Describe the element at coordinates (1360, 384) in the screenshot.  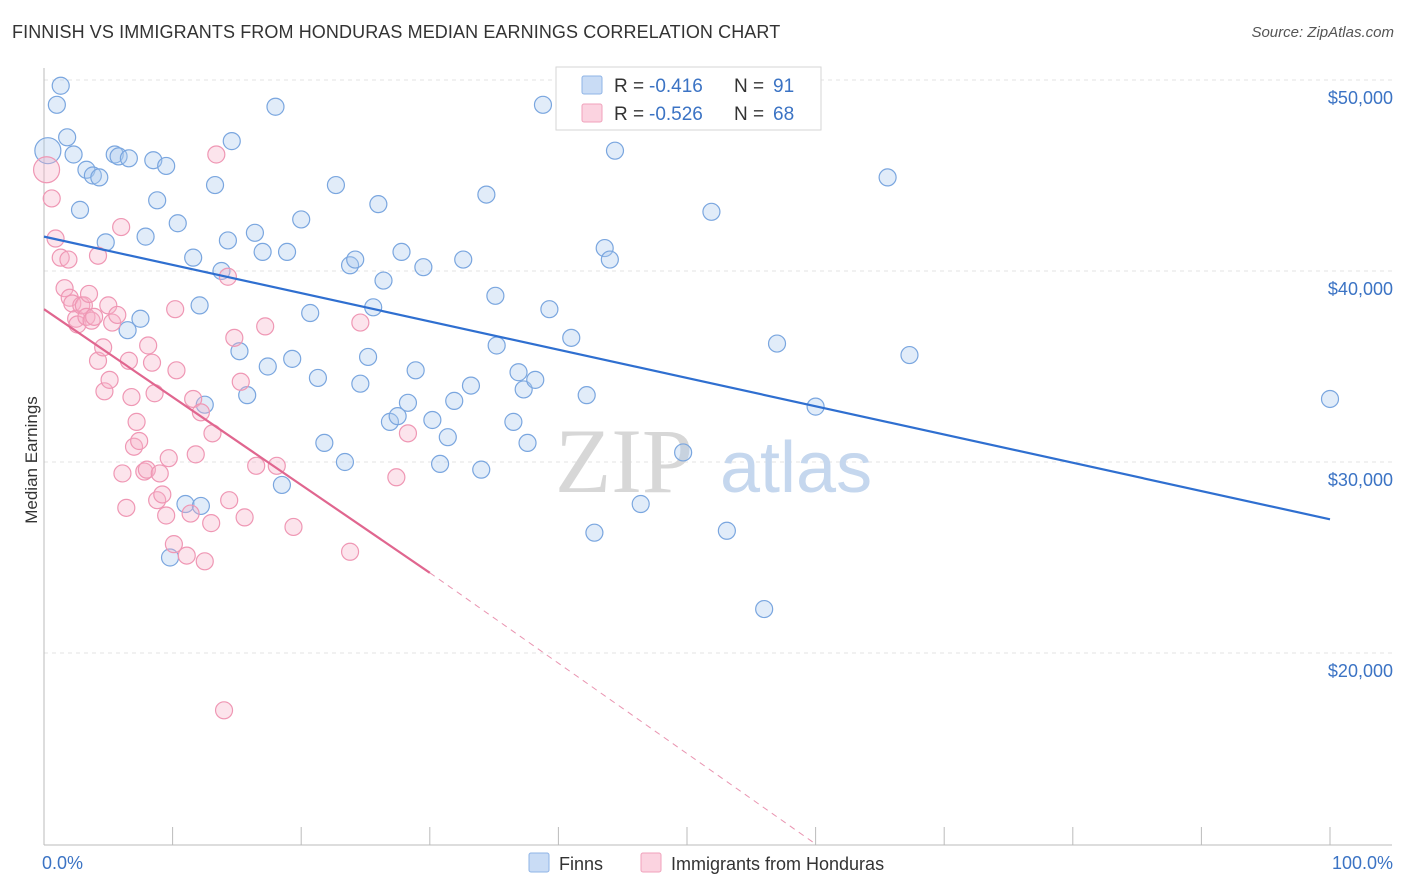
I see `y-tick-labels: $20,000 $30,000 $40,000 $50,000` at that location.